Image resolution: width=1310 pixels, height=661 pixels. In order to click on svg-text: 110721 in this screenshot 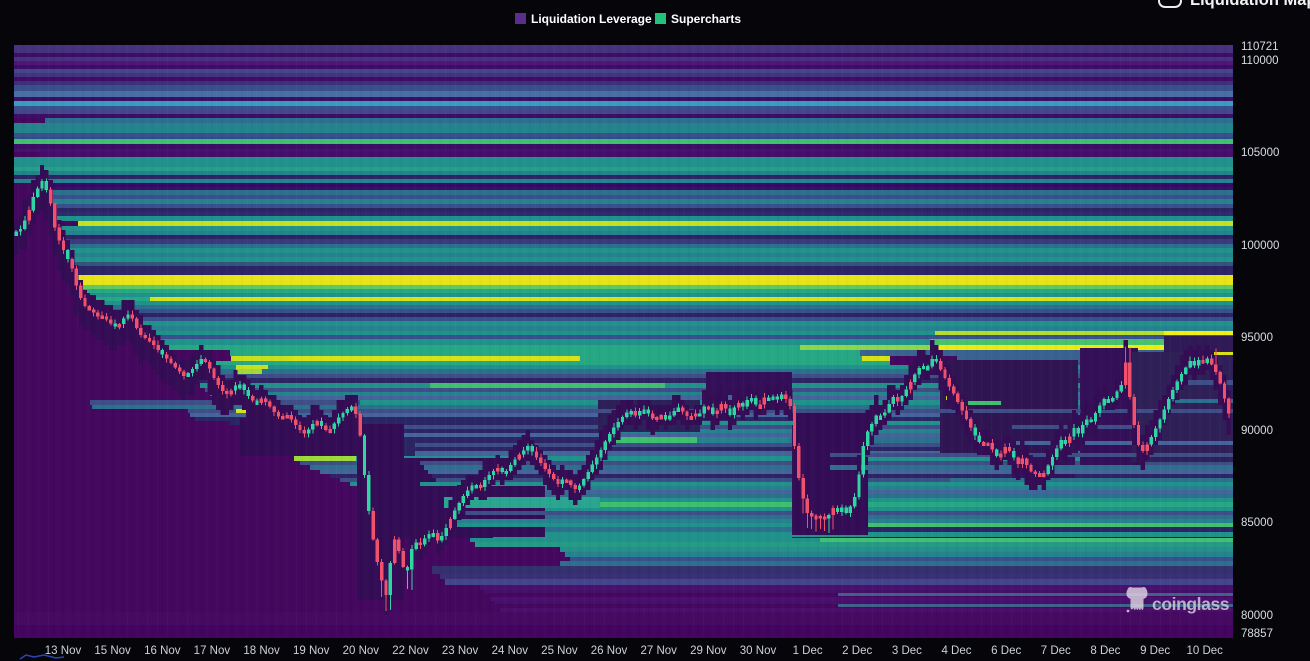, I will do `click(1260, 47)`.